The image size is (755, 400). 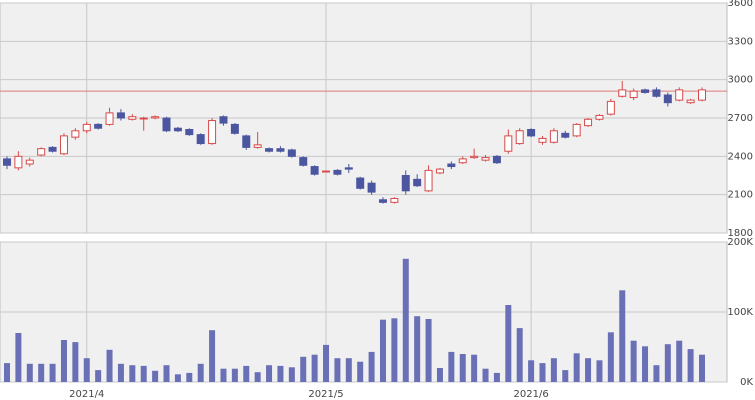 What do you see at coordinates (86, 394) in the screenshot?
I see `x-tick-label: 2021/4` at bounding box center [86, 394].